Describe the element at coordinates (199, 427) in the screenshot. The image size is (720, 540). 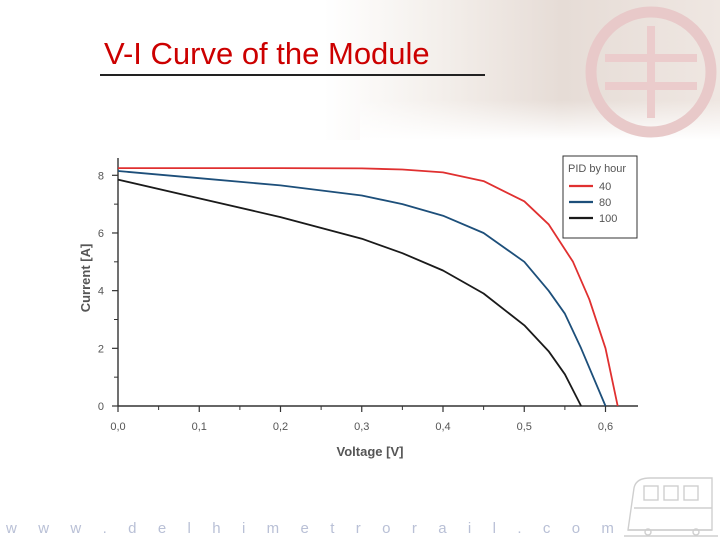
I see `x-tick-label: 0,1` at that location.